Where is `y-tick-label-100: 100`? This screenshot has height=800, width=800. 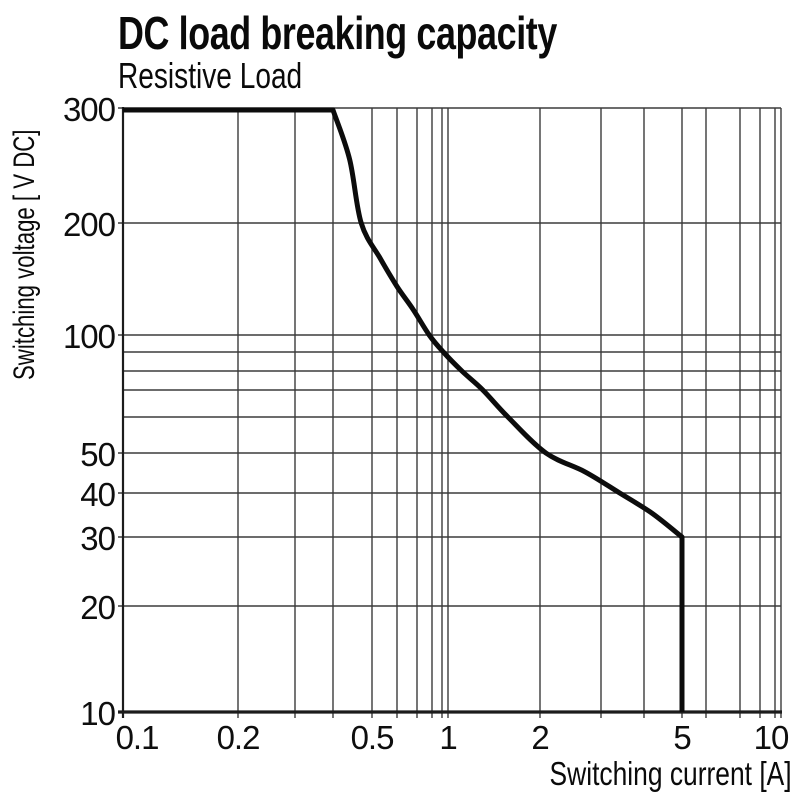 y-tick-label-100: 100 is located at coordinates (89, 336).